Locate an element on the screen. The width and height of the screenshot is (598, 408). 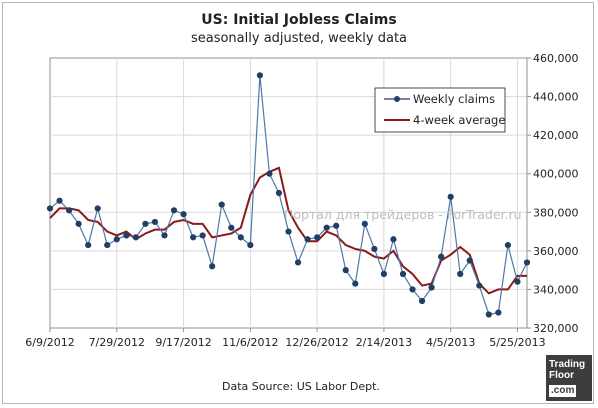
y-tick-label: 340,000 is located at coordinates (556, 289).